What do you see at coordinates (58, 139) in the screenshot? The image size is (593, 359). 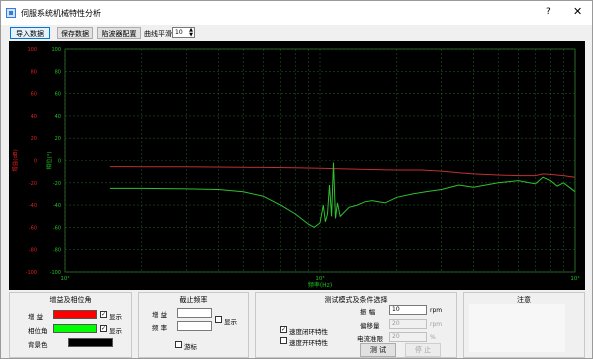 I see `right-tick-label: 20` at bounding box center [58, 139].